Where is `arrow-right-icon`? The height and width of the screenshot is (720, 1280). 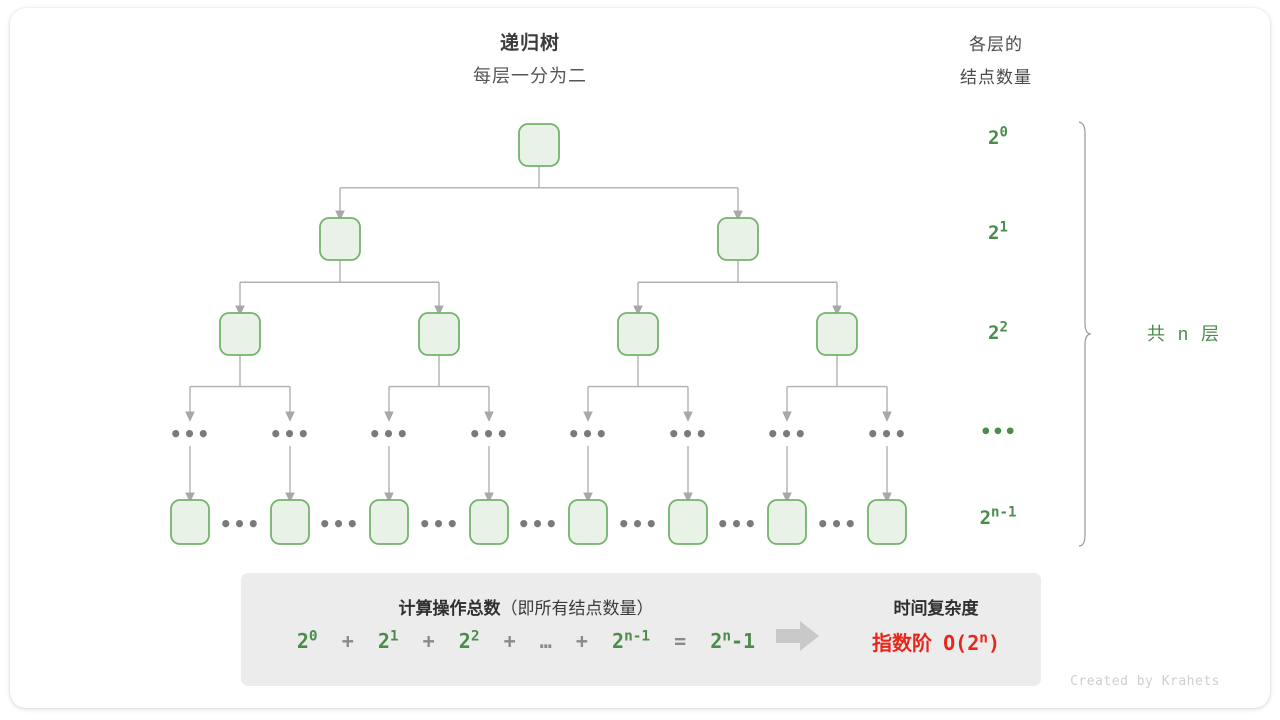
arrow-right-icon is located at coordinates (798, 638).